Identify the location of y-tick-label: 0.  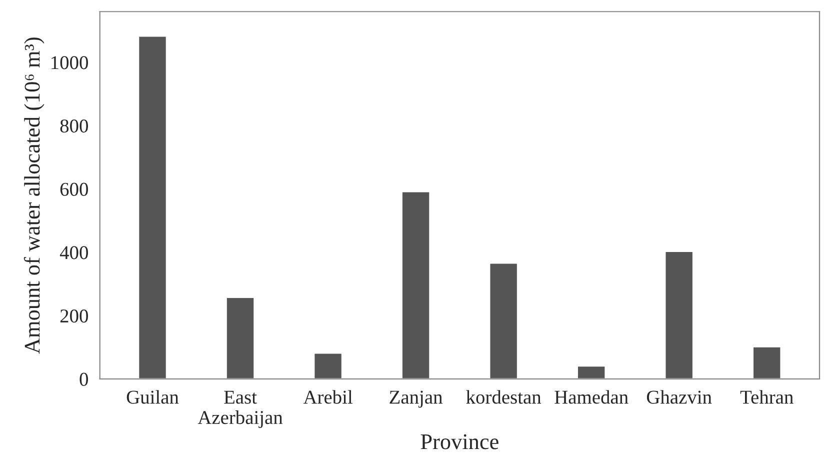
(84, 379).